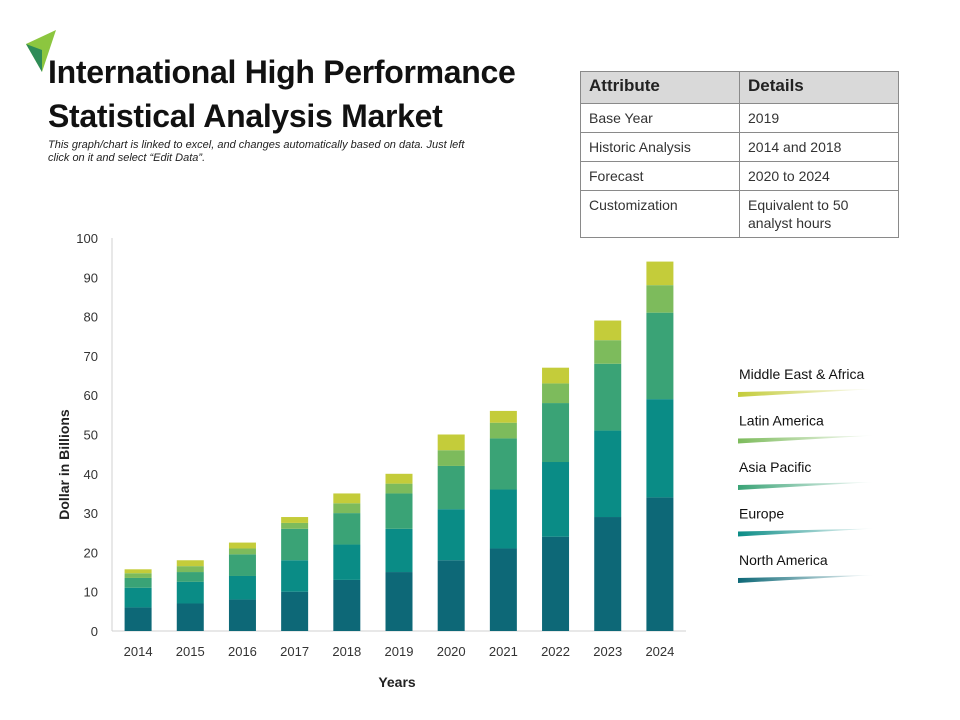 The image size is (960, 720). Describe the element at coordinates (91, 592) in the screenshot. I see `y-tick-label: 10` at that location.